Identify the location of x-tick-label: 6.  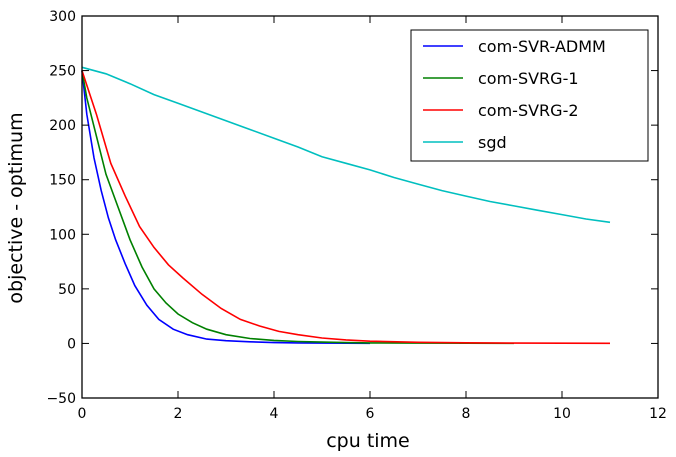
(370, 414).